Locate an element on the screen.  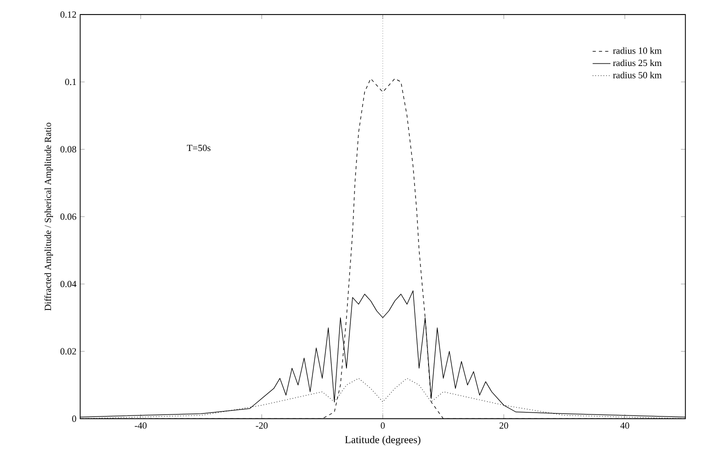
x-tick-label: 40 is located at coordinates (625, 425).